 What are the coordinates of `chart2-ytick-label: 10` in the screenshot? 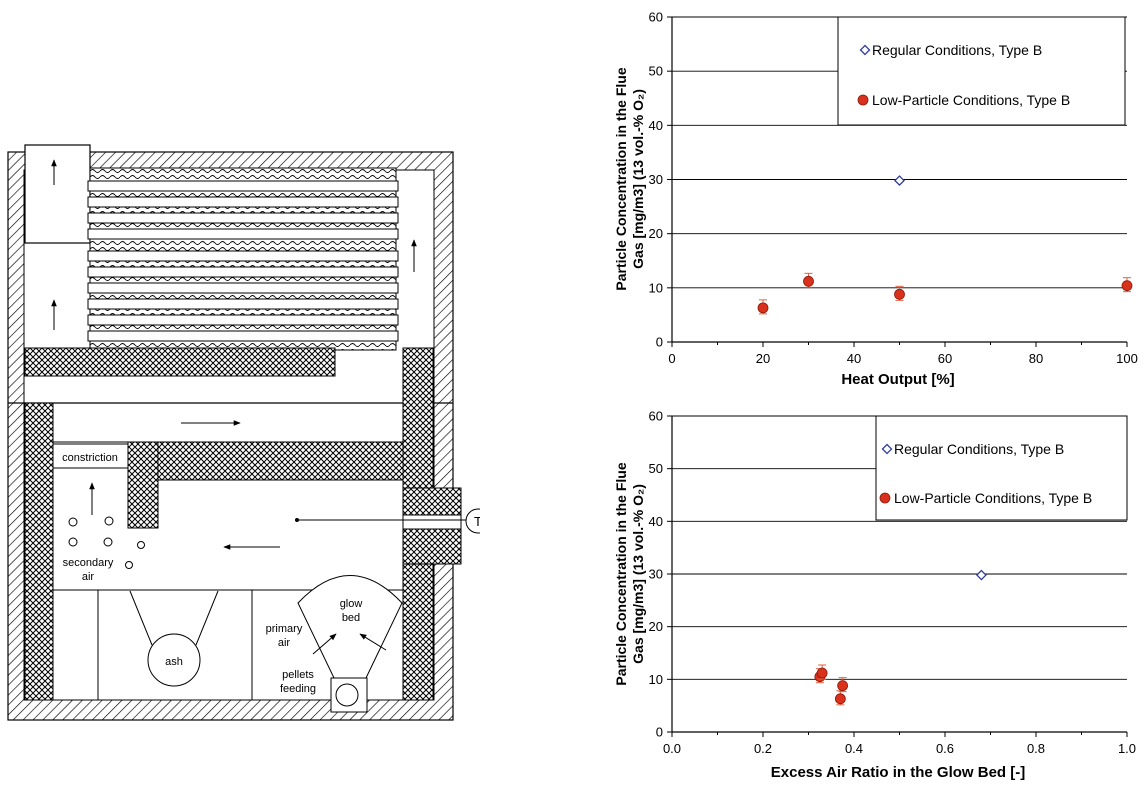 It's located at (656, 679).